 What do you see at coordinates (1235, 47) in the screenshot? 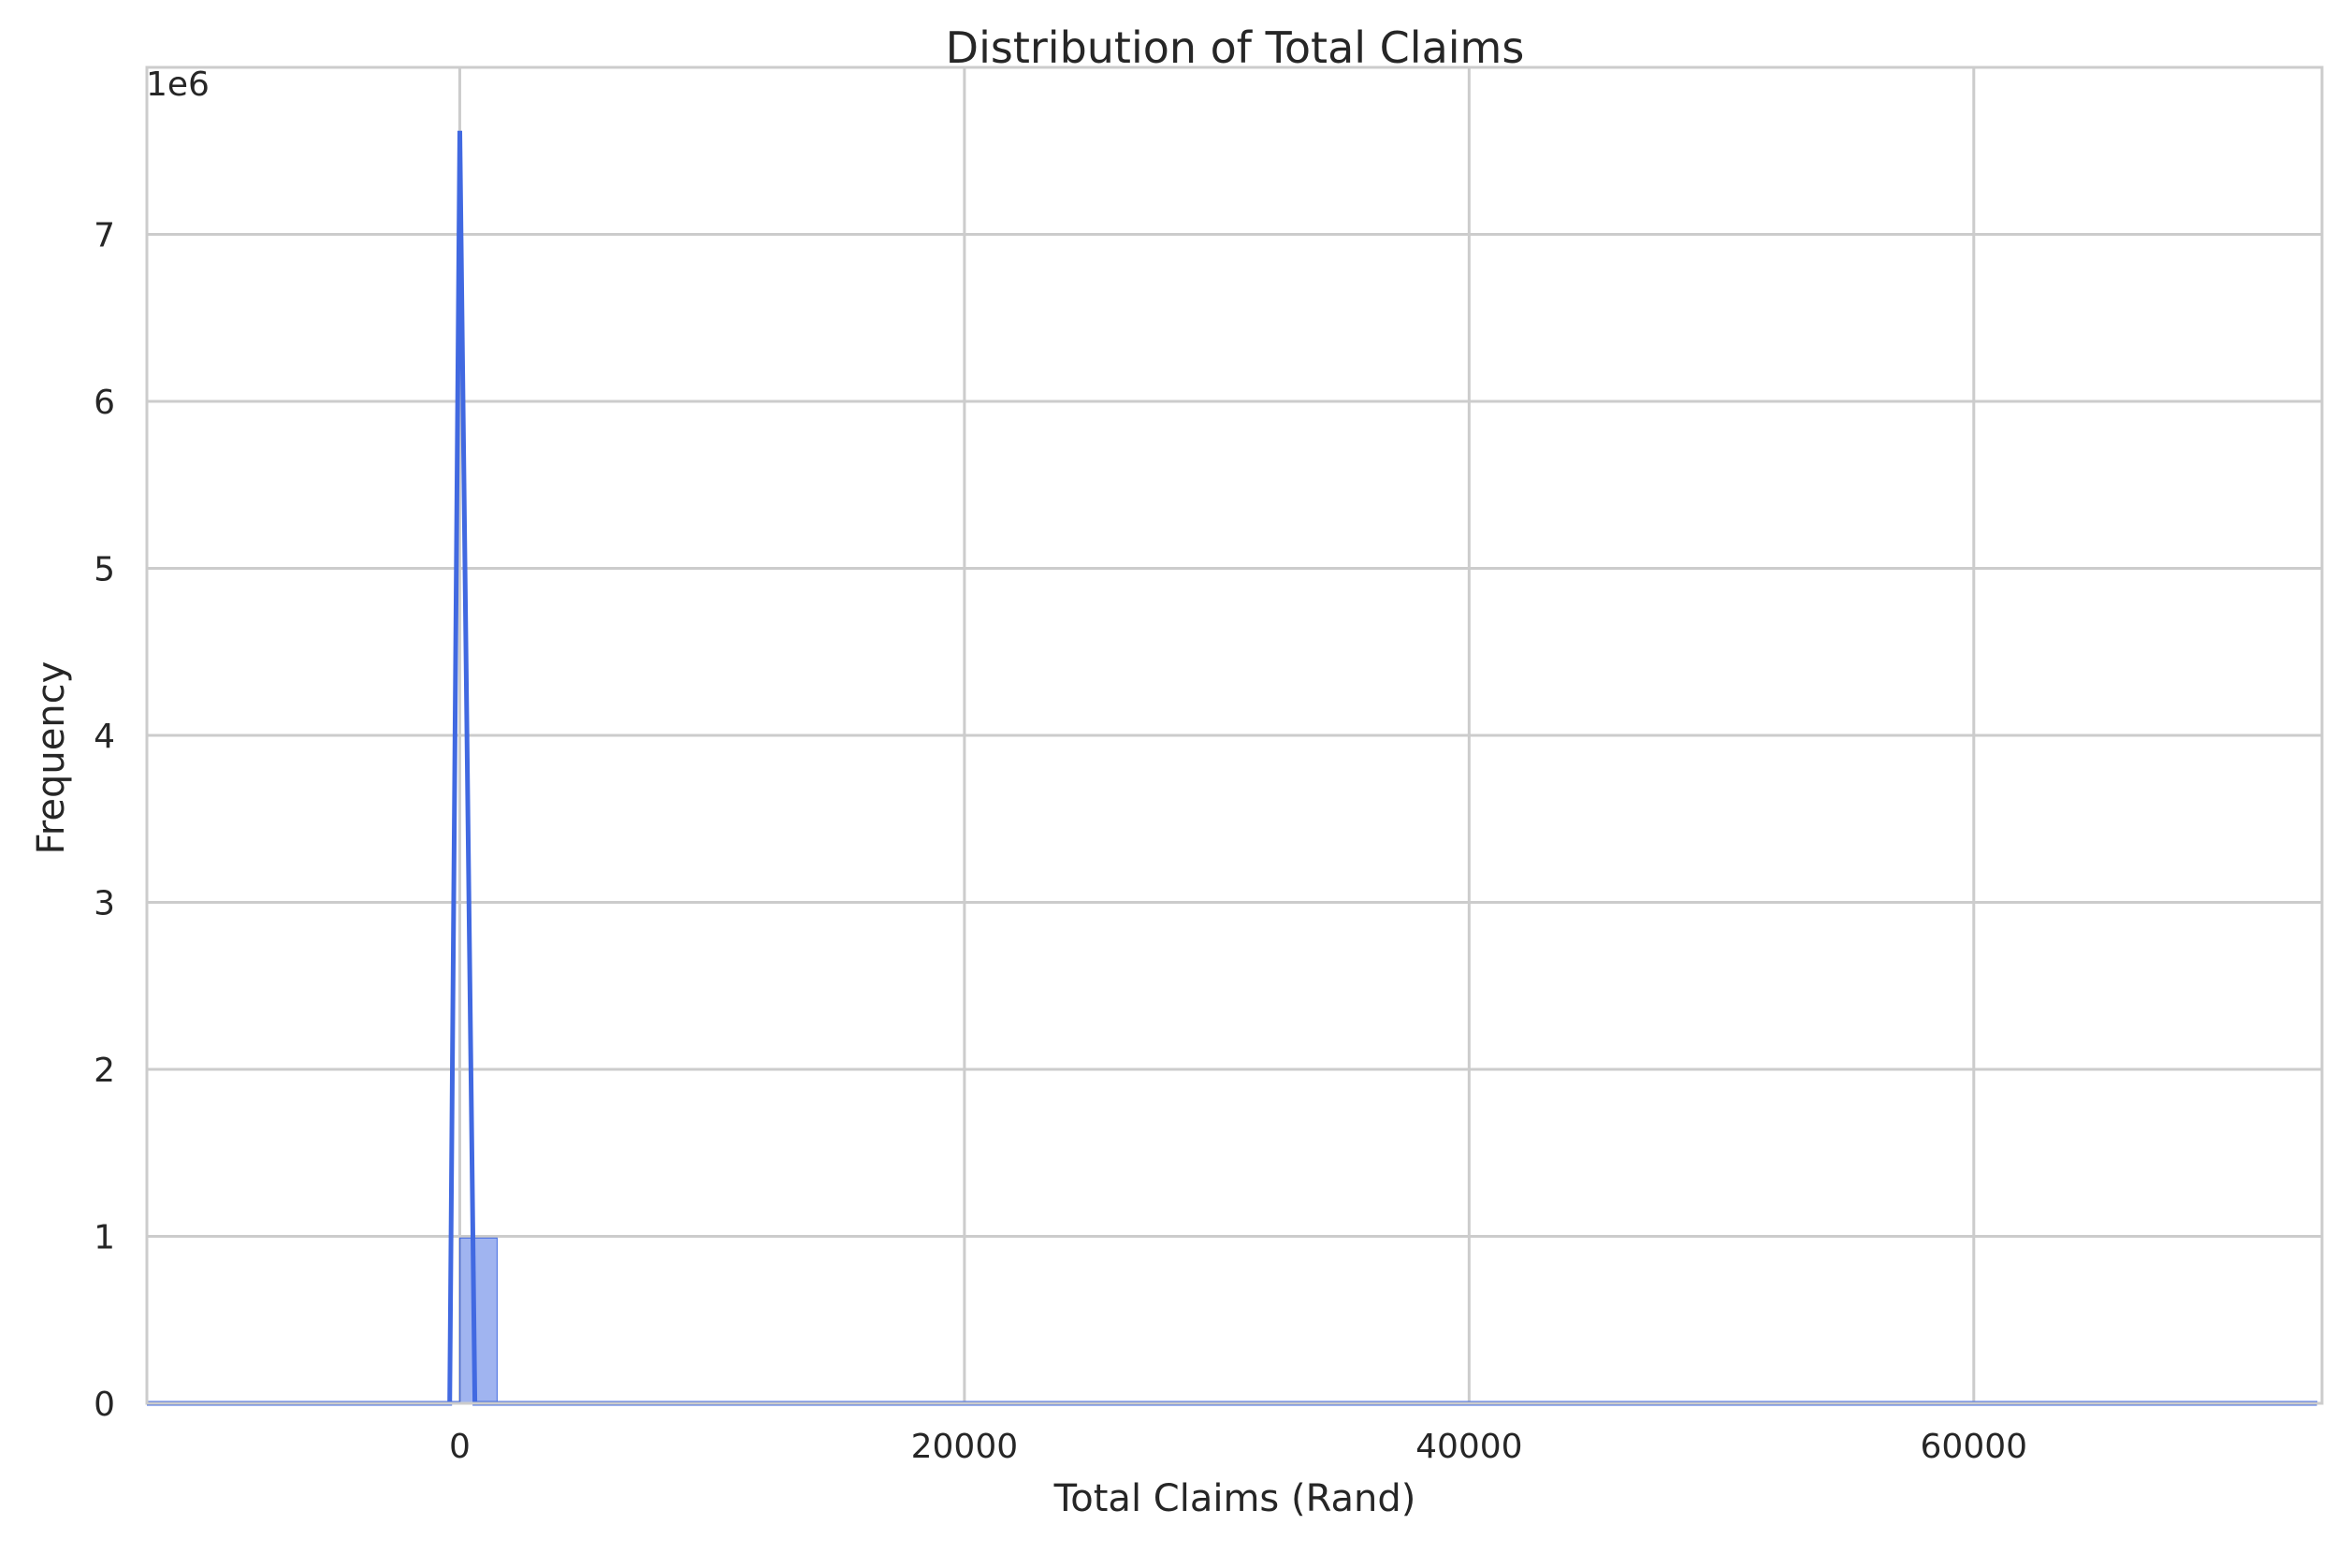
I see `chart-title: Distribution of Total Claims` at bounding box center [1235, 47].